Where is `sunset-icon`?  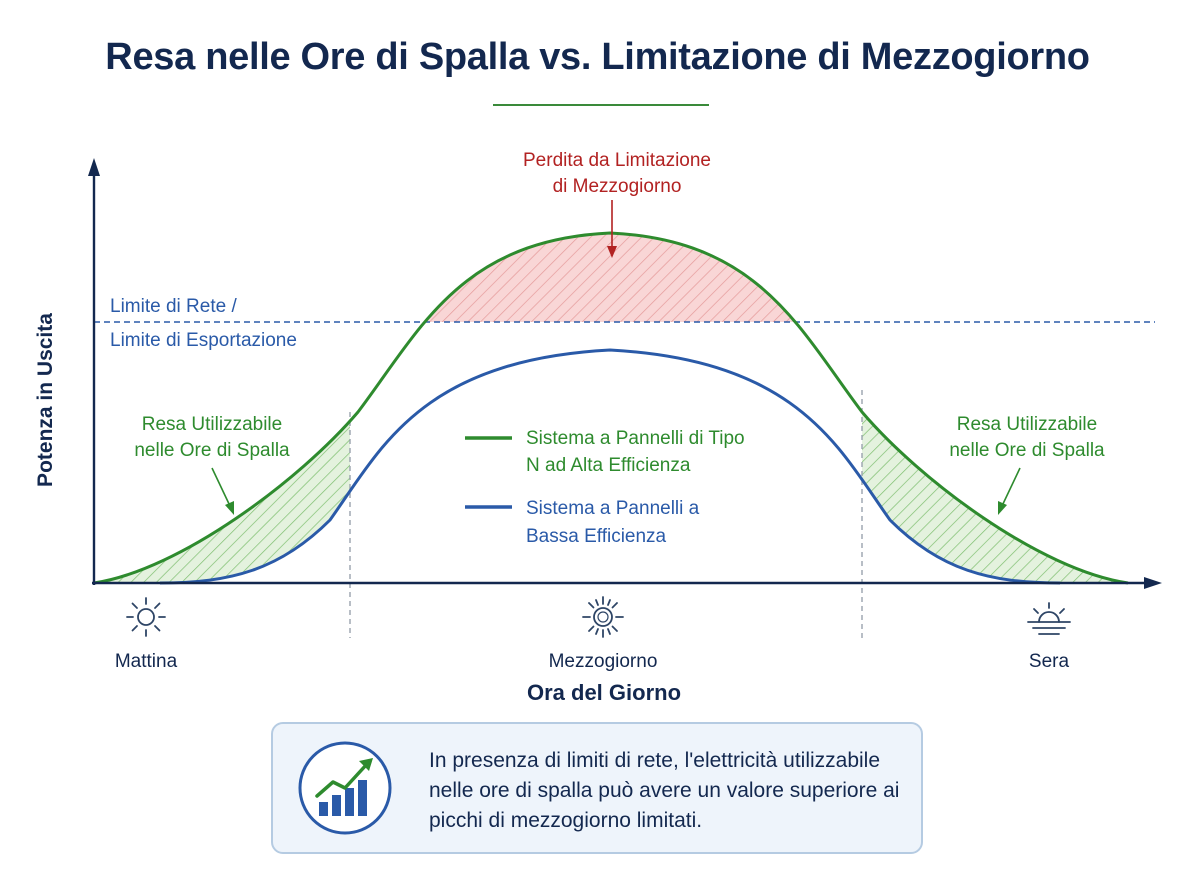 sunset-icon is located at coordinates (1049, 618).